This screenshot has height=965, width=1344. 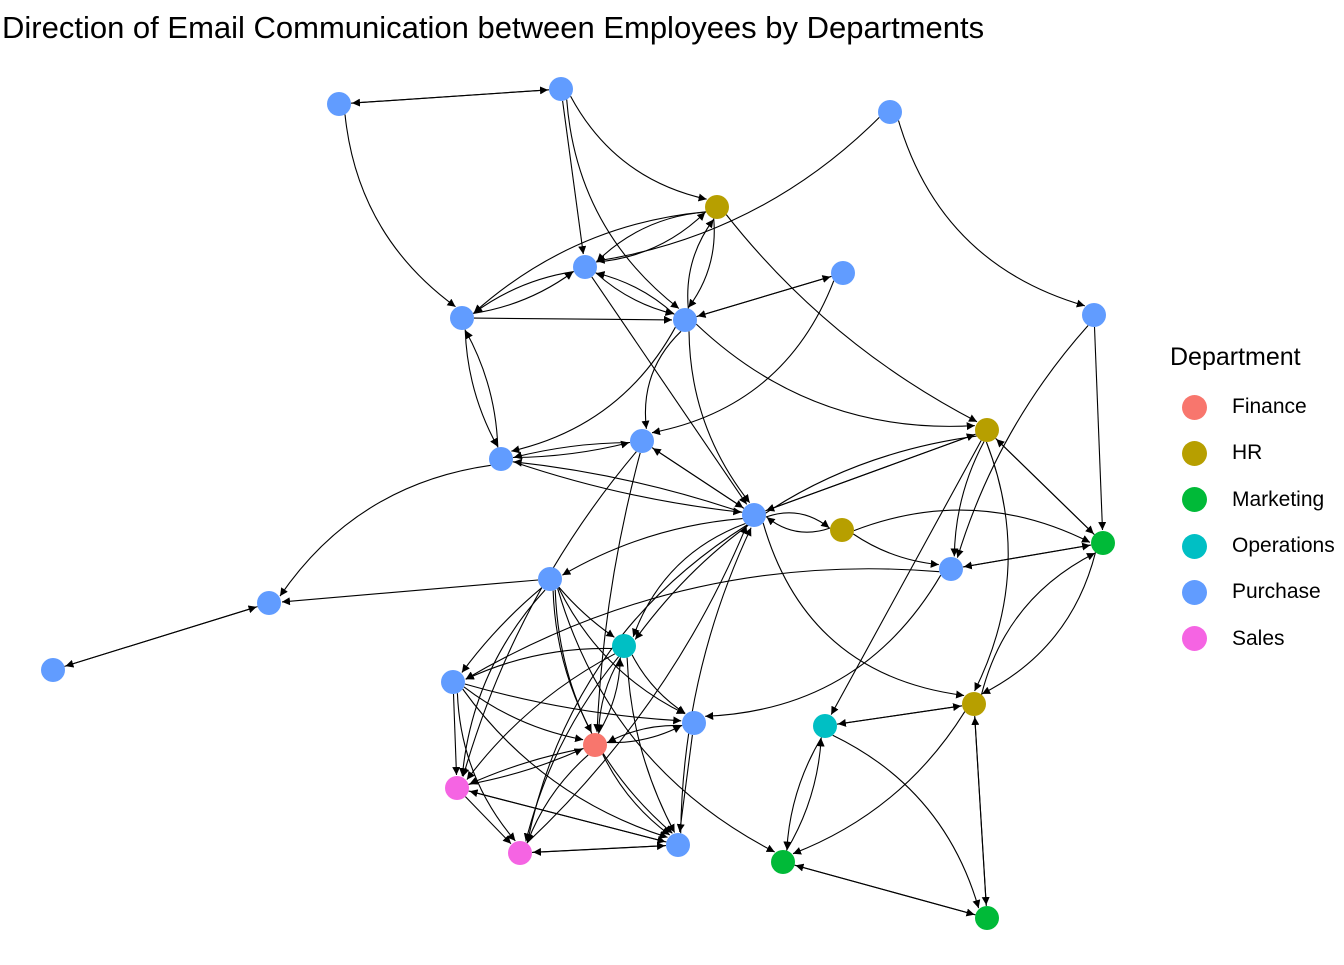 What do you see at coordinates (805, 794) in the screenshot?
I see `edge-m2-to-o2` at bounding box center [805, 794].